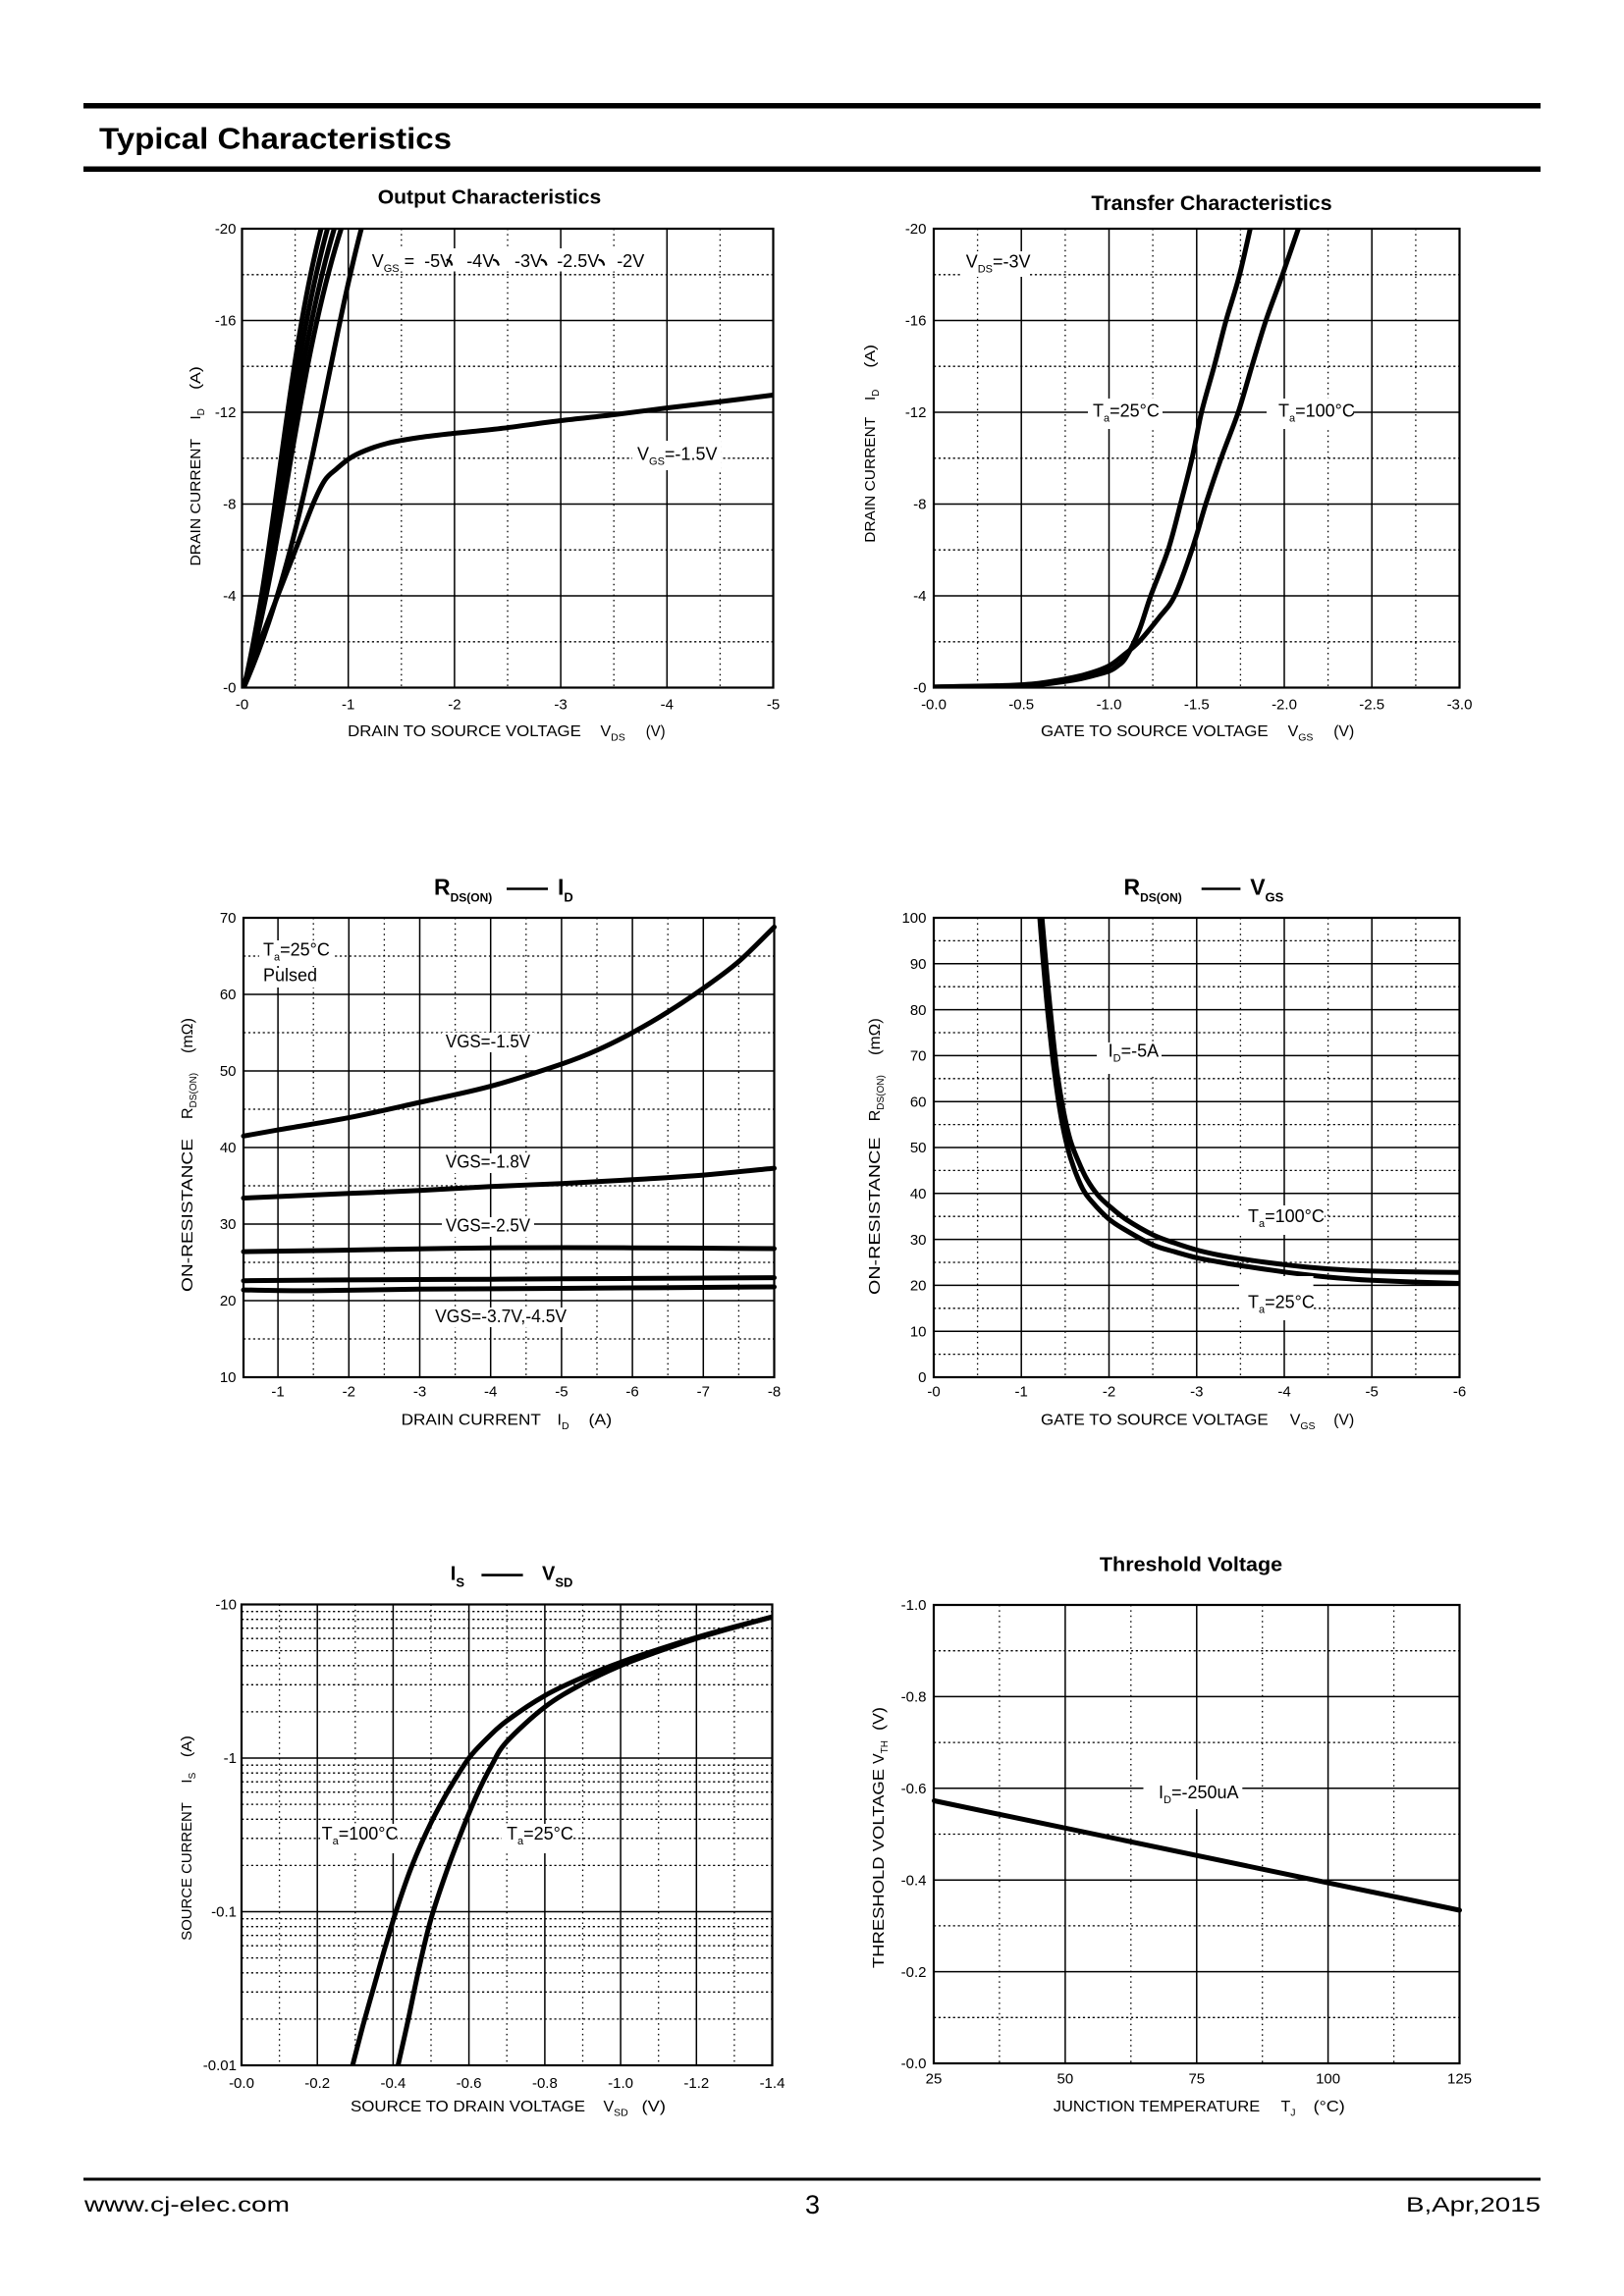  Describe the element at coordinates (349, 1392) in the screenshot. I see `svg-text: -2` at that location.